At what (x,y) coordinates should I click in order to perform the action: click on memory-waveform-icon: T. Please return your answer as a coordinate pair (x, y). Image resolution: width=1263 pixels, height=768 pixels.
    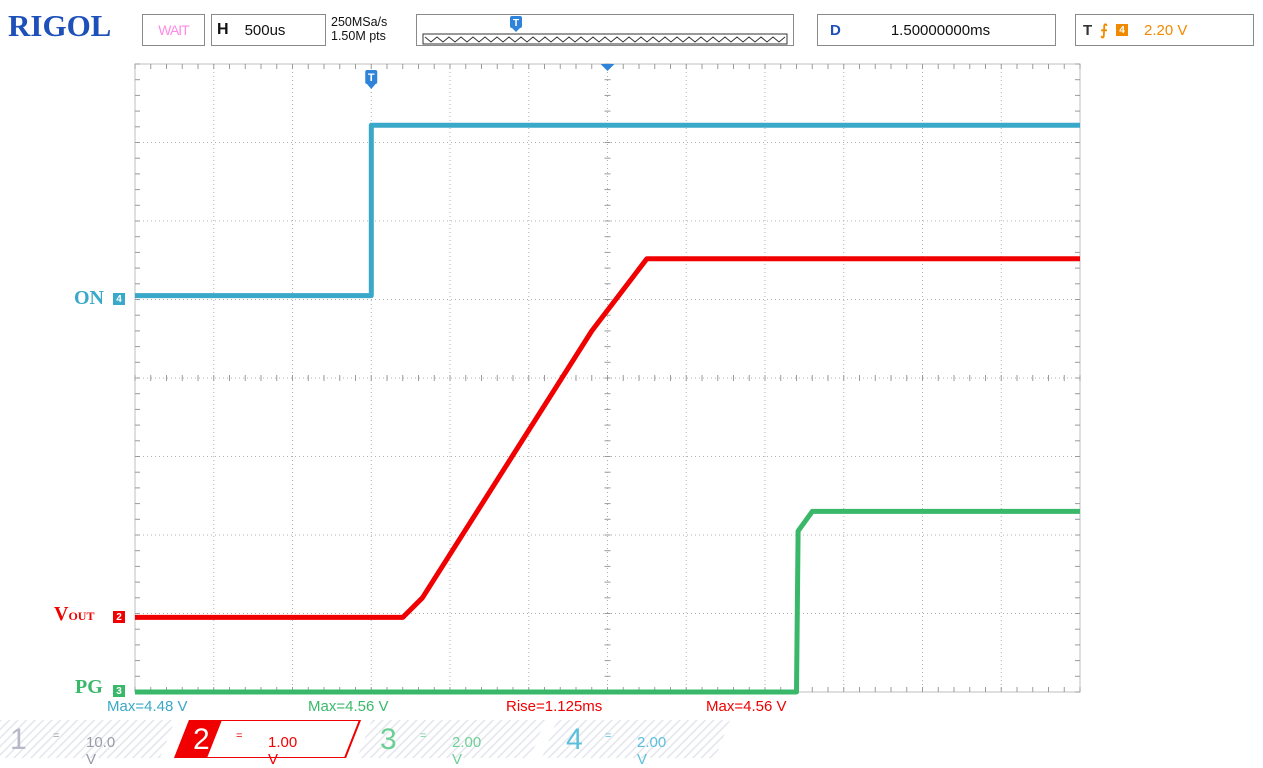
    Looking at the image, I should click on (605, 30).